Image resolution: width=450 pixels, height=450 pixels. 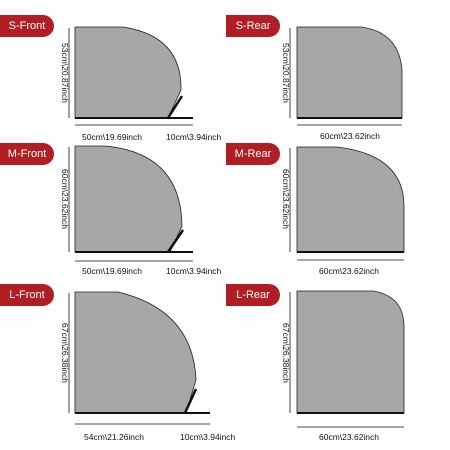 What do you see at coordinates (27, 26) in the screenshot?
I see `badge-s-front: S-Front` at bounding box center [27, 26].